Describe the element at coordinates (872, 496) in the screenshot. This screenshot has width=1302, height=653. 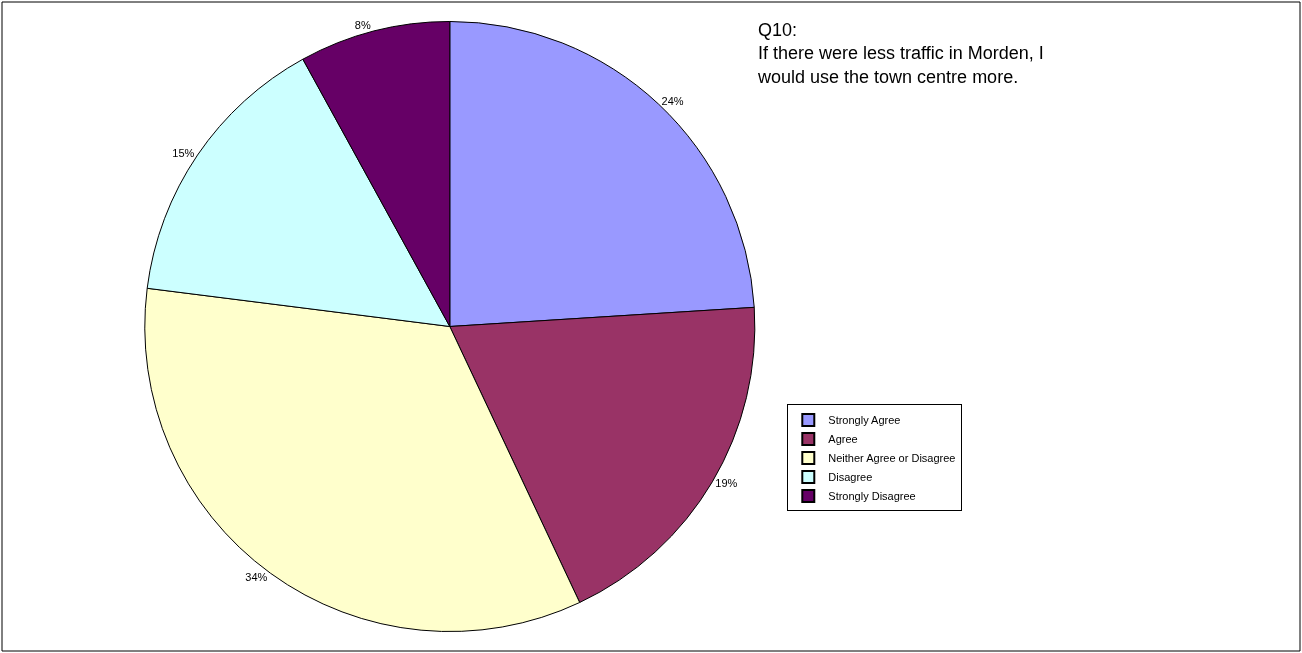
I see `legend-label: Strongly Disagree` at that location.